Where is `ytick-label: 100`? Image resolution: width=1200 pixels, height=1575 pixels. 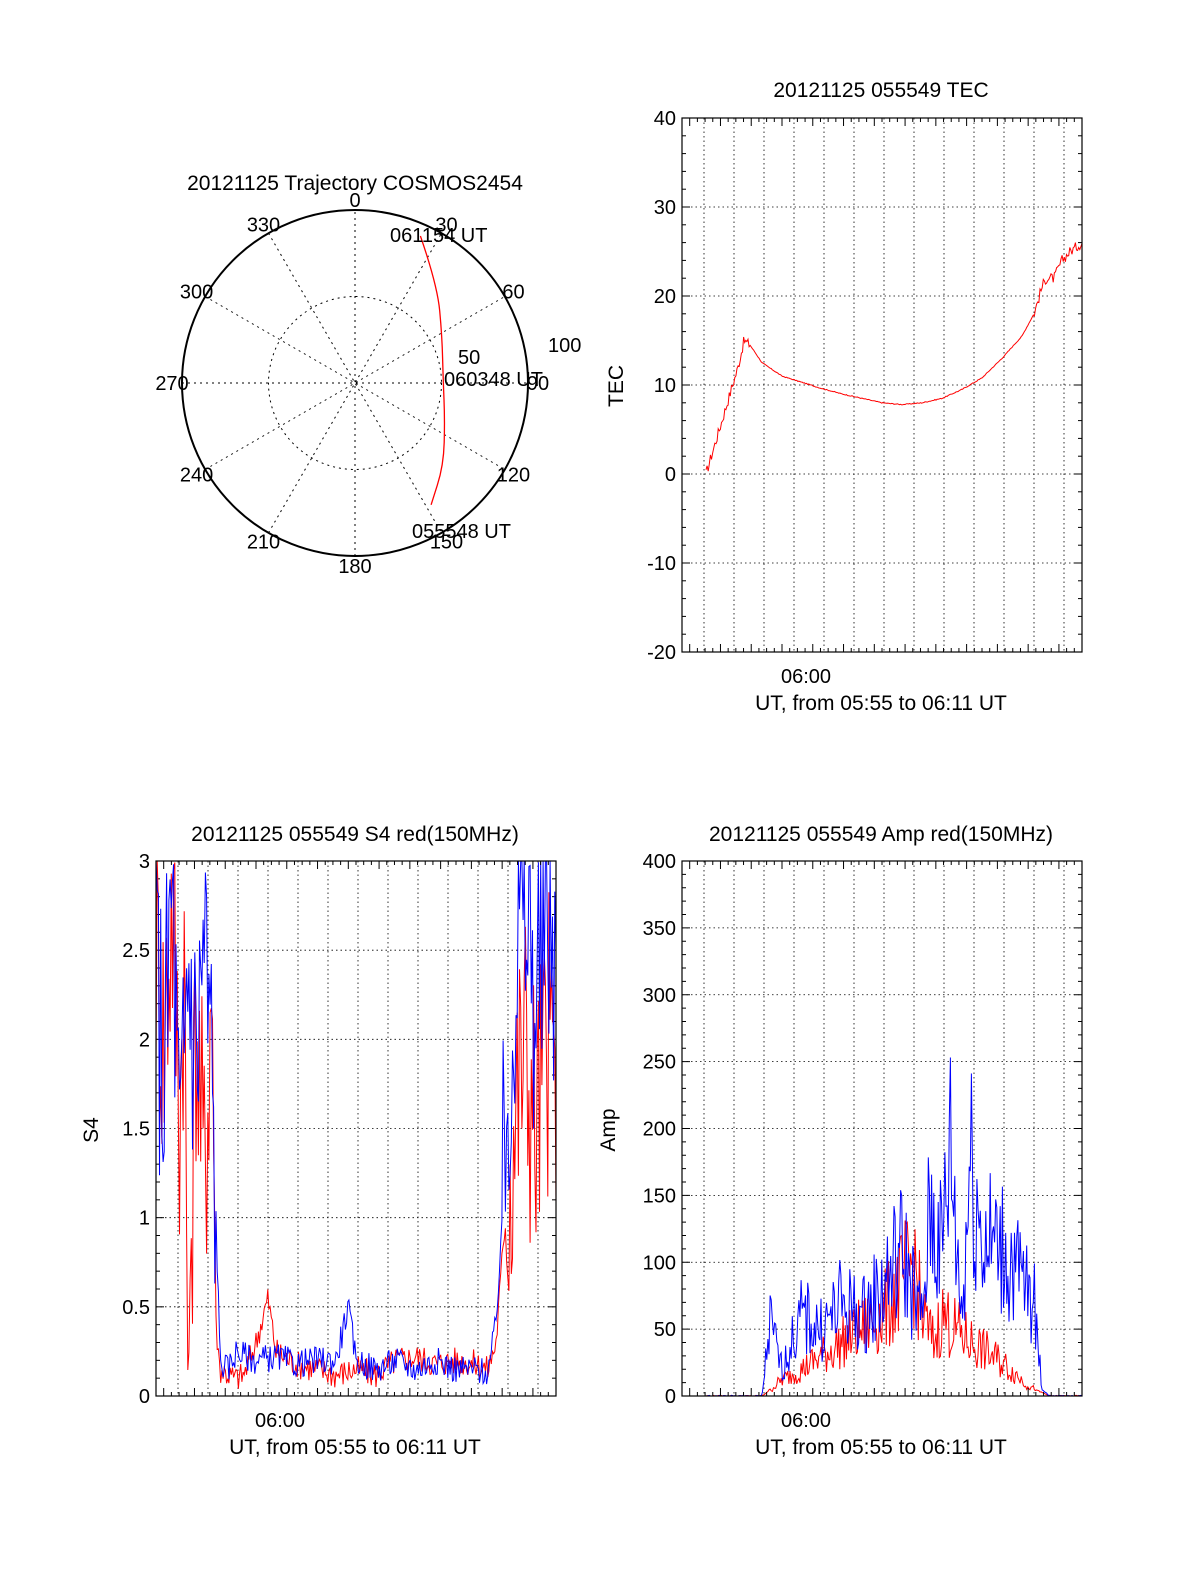 ytick-label: 100 is located at coordinates (659, 1263).